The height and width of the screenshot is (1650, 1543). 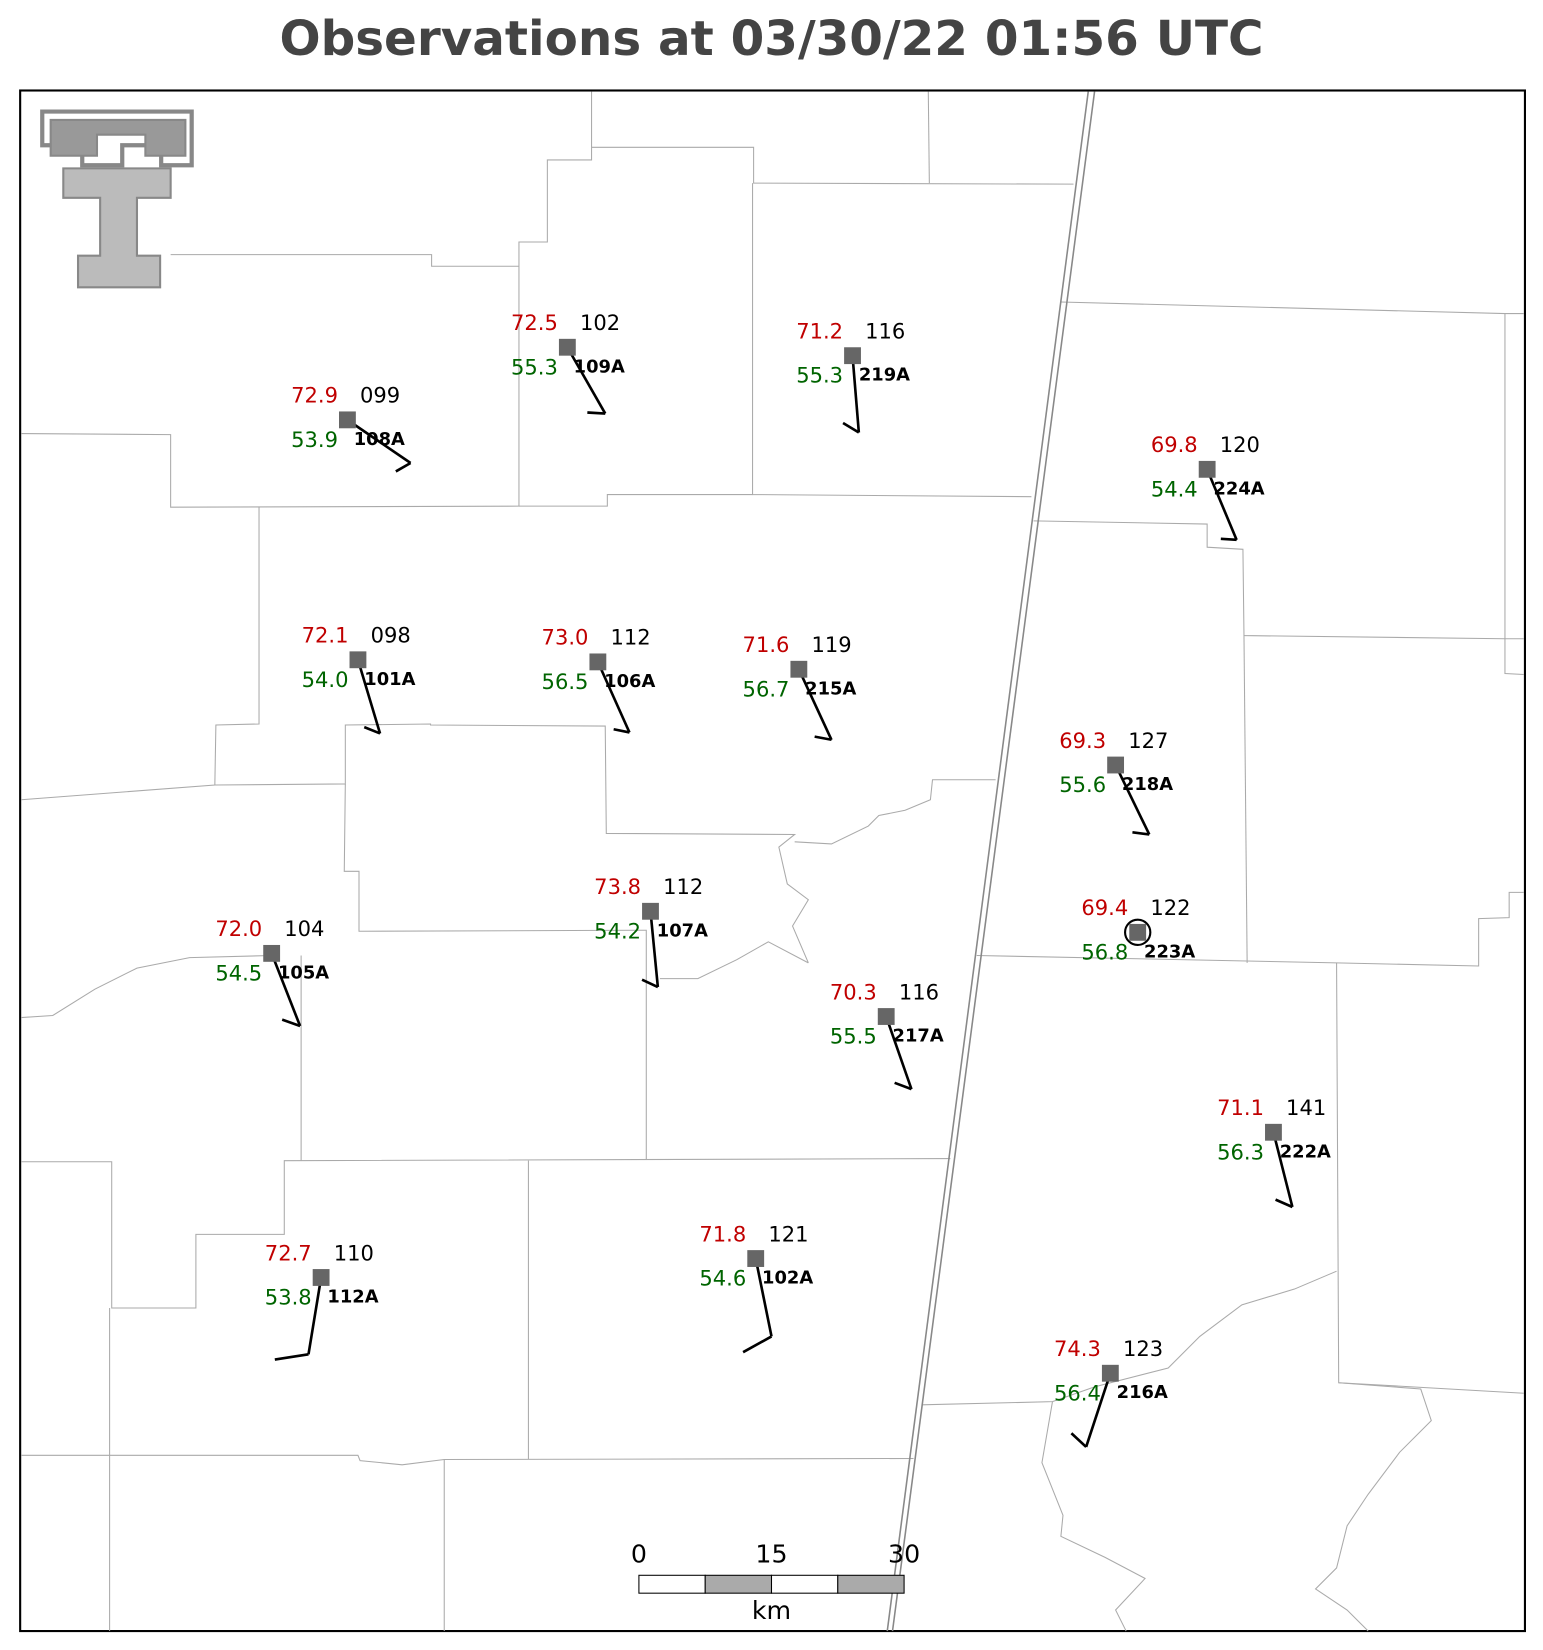 What do you see at coordinates (314, 439) in the screenshot?
I see `dewpoint: 53.9` at bounding box center [314, 439].